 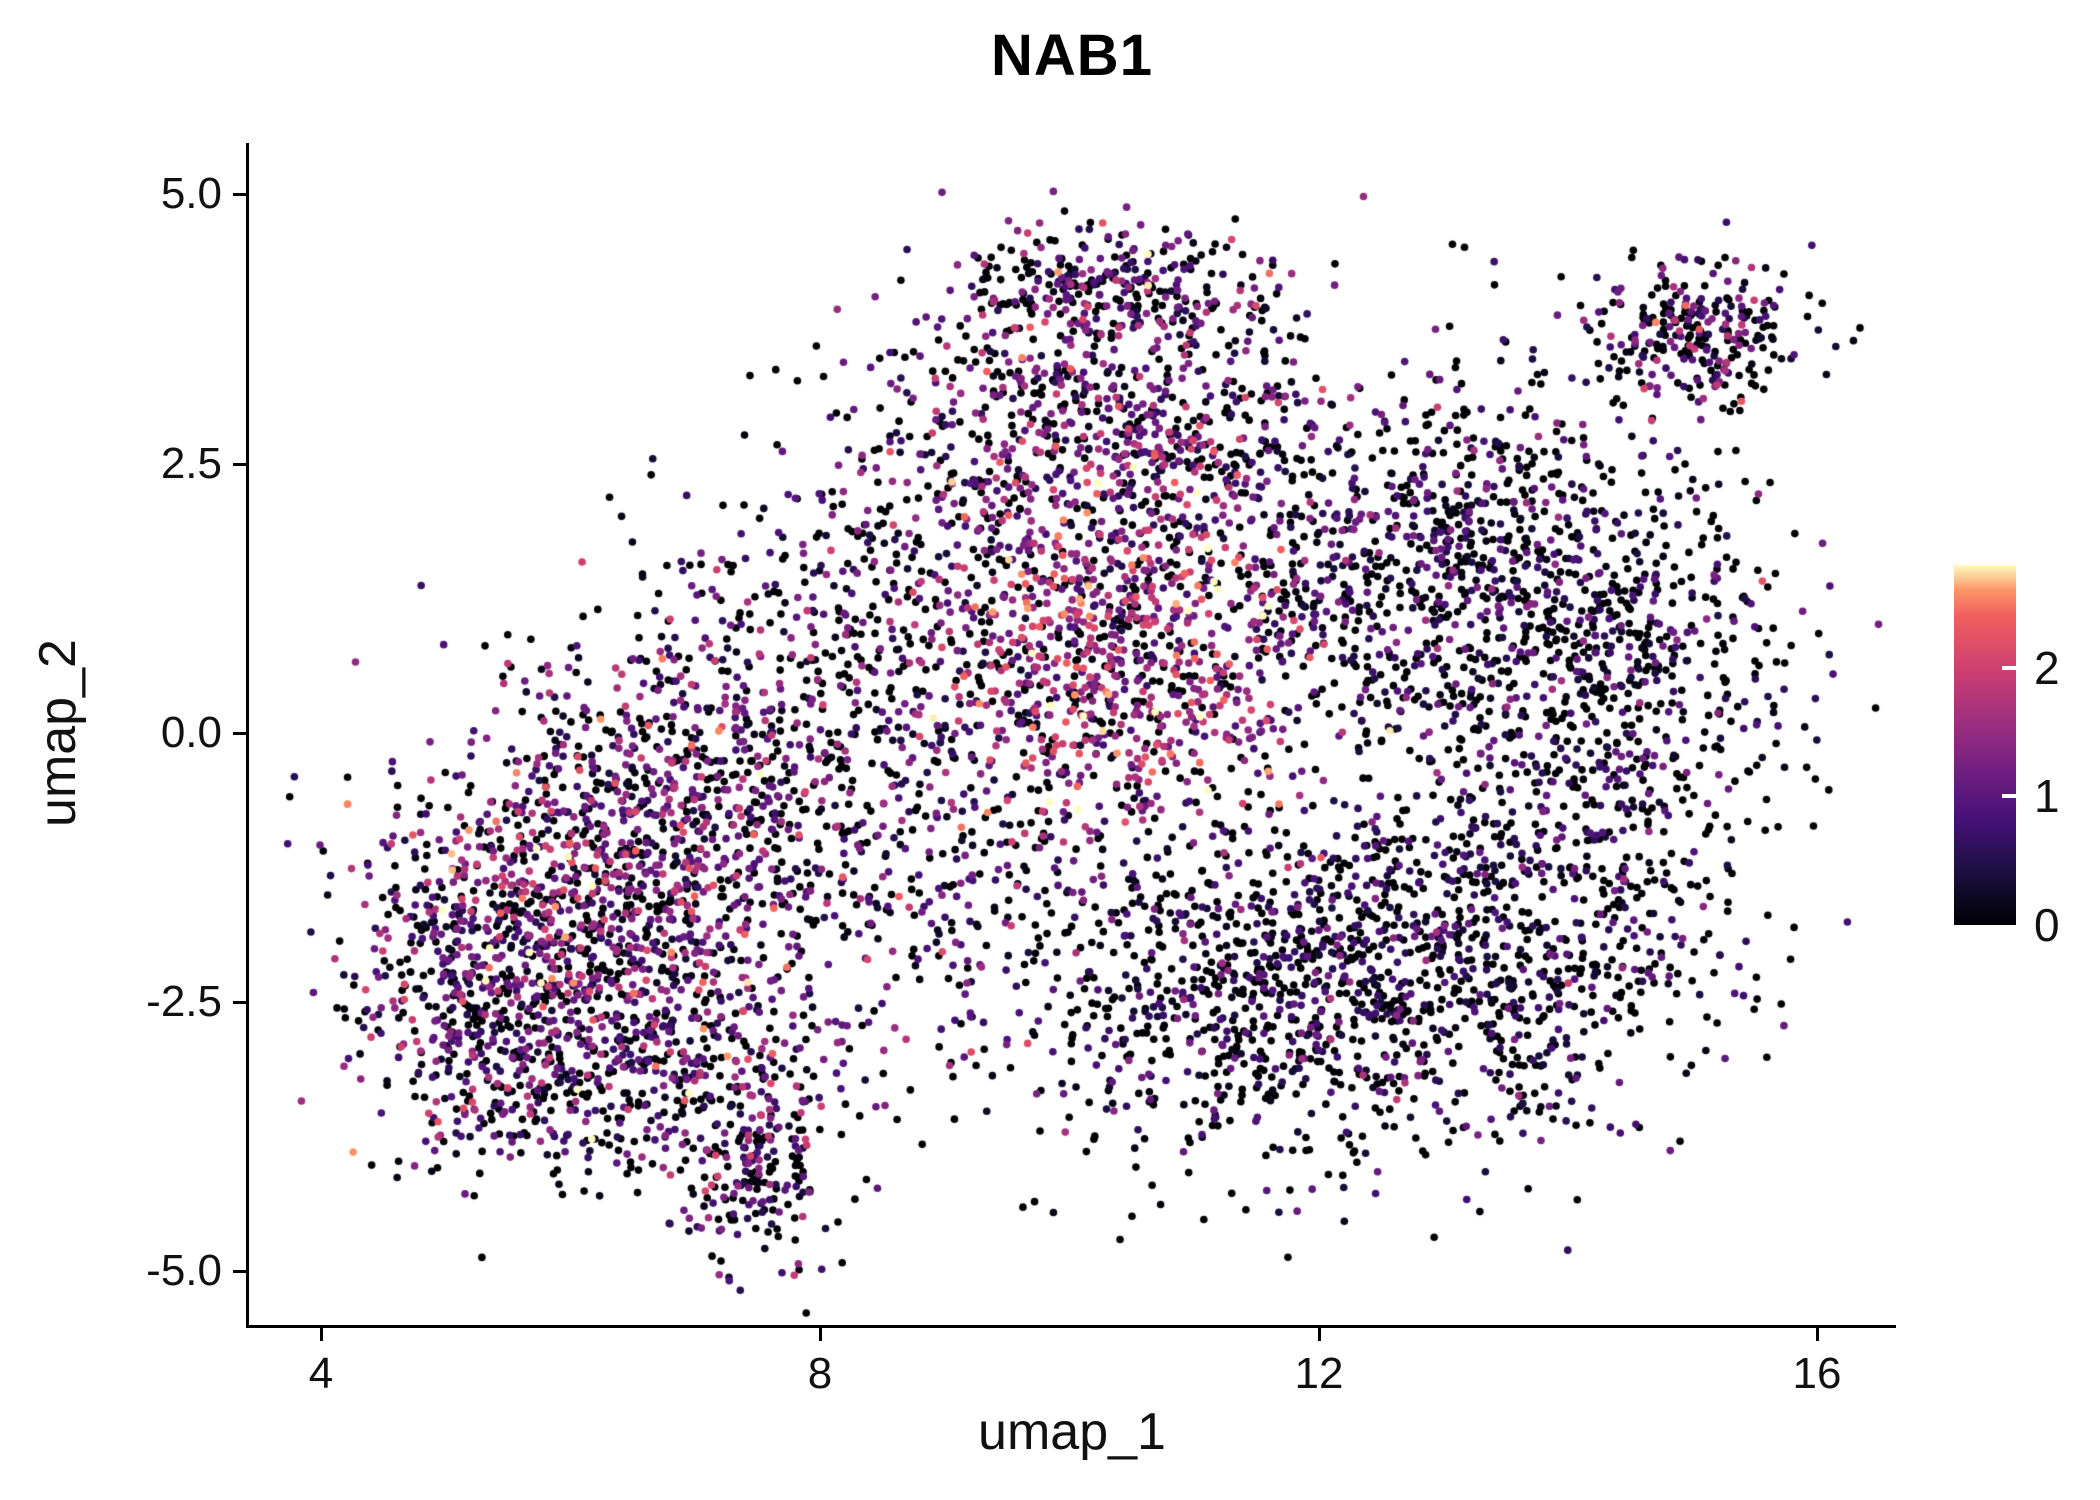 I want to click on plot-title: NAB1, so click(x=1072, y=55).